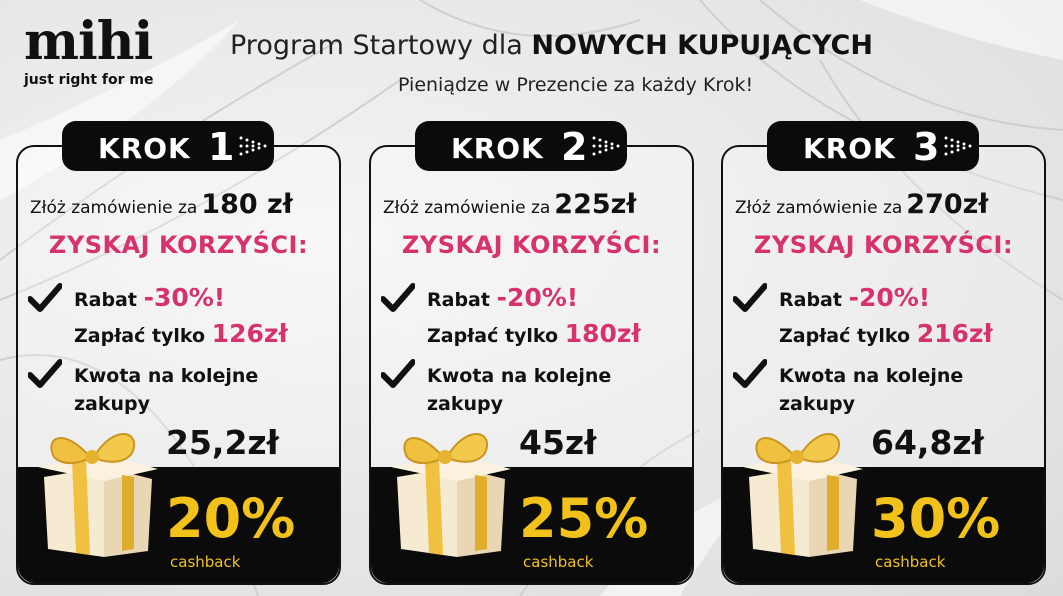 The height and width of the screenshot is (596, 1063). Describe the element at coordinates (221, 147) in the screenshot. I see `step-number: 1` at that location.